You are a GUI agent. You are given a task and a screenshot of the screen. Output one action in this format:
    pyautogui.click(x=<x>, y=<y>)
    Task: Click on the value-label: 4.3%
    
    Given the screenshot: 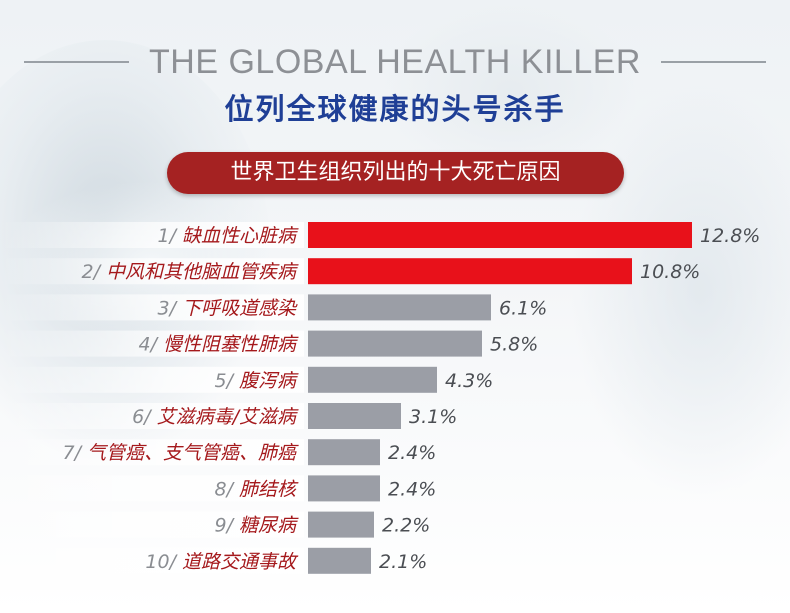 What is the action you would take?
    pyautogui.click(x=469, y=381)
    